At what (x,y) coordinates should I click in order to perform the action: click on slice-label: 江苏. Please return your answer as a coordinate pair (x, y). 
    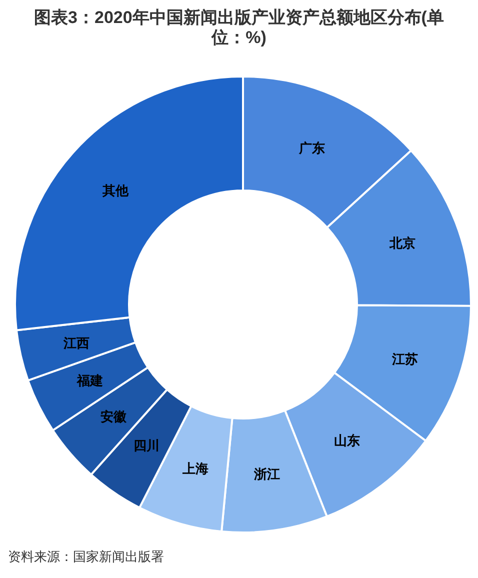
    Looking at the image, I should click on (404, 358).